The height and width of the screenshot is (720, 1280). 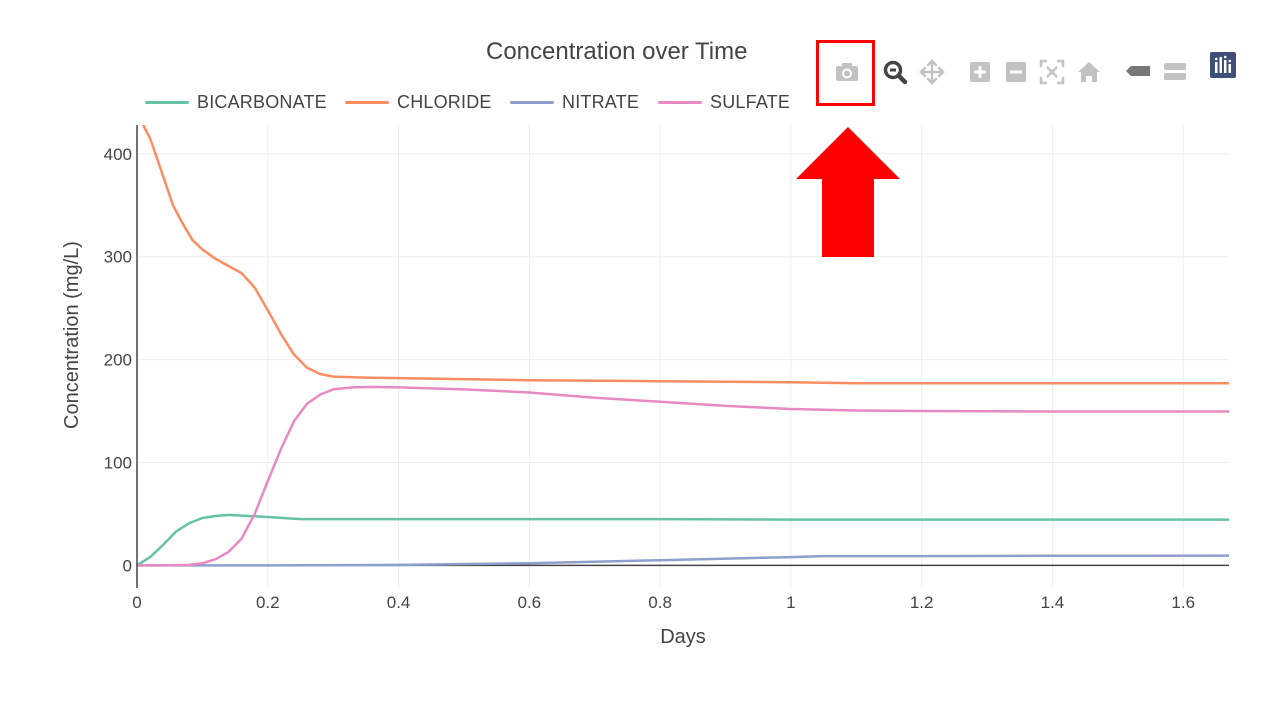 What do you see at coordinates (1138, 72) in the screenshot?
I see `spike-lines-icon` at bounding box center [1138, 72].